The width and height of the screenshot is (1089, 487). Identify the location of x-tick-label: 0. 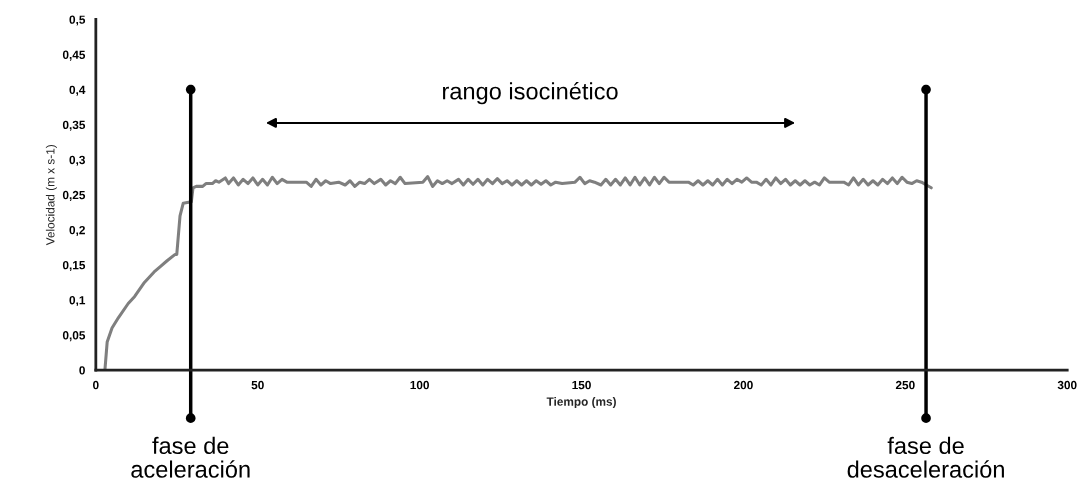
(96, 385).